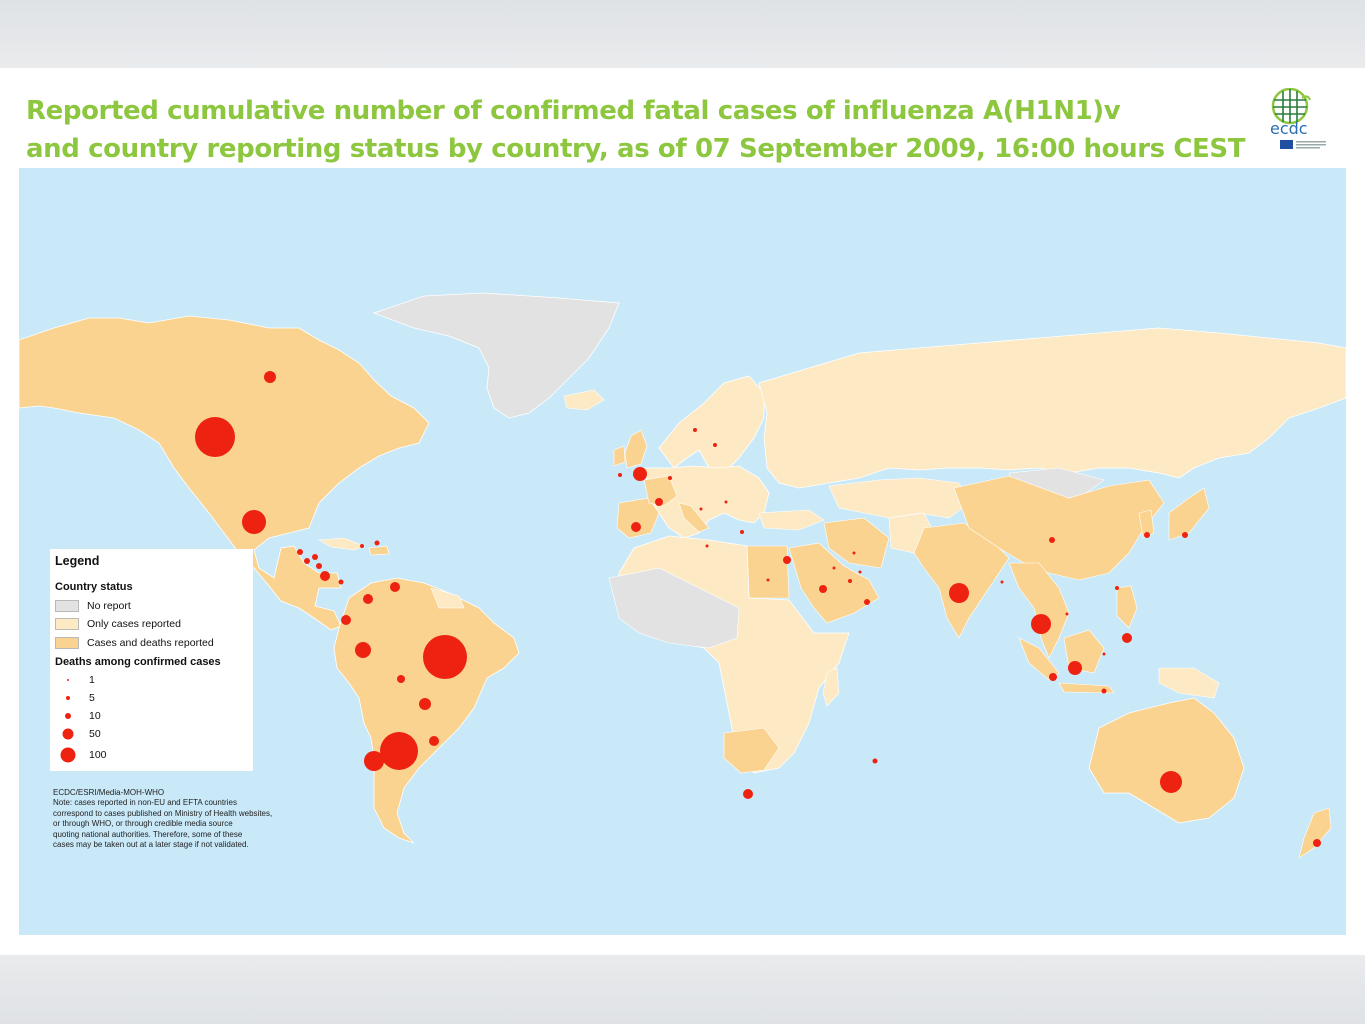  What do you see at coordinates (1086, 688) in the screenshot?
I see `region-sulawesi-java` at bounding box center [1086, 688].